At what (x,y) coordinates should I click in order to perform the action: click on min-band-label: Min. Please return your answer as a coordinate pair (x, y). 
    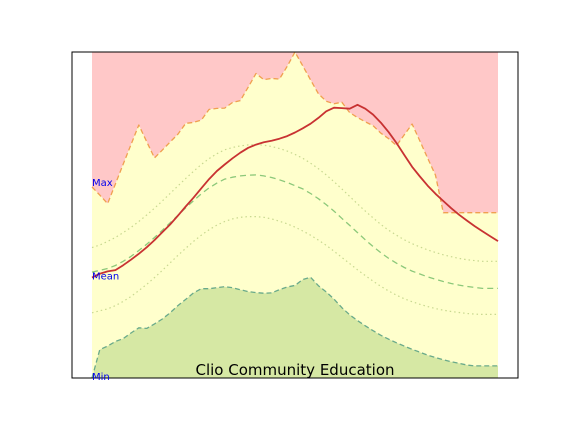
    Looking at the image, I should click on (101, 377).